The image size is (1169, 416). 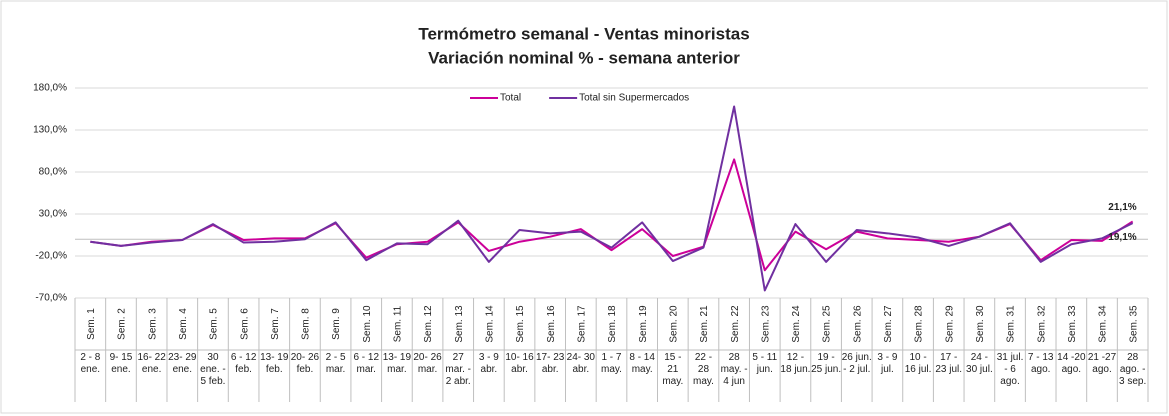 I want to click on date-label-box: 23- 29 ene., so click(x=182, y=363).